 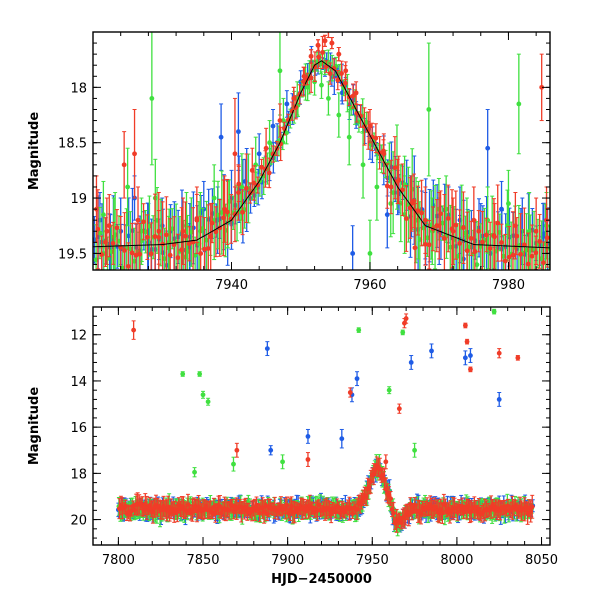 What do you see at coordinates (34, 151) in the screenshot?
I see `y-axis-label: Magnitude` at bounding box center [34, 151].